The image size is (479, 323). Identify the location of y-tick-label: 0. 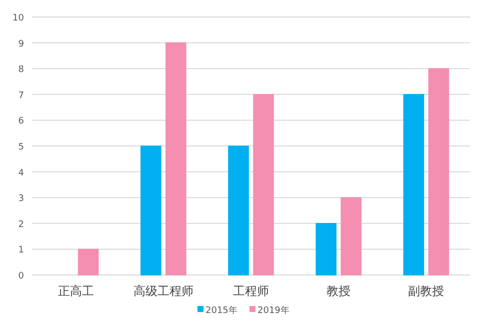
(21, 277).